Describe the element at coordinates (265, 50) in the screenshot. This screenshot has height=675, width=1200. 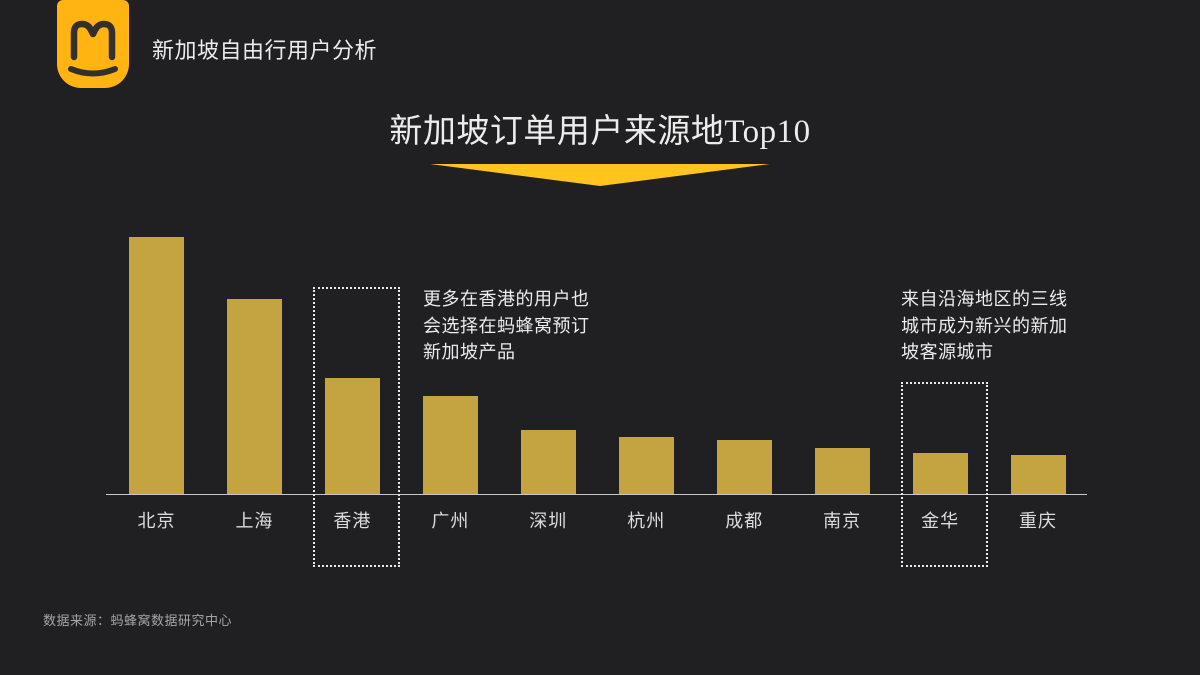
I see `header-title: 新加坡自由行用户分析` at that location.